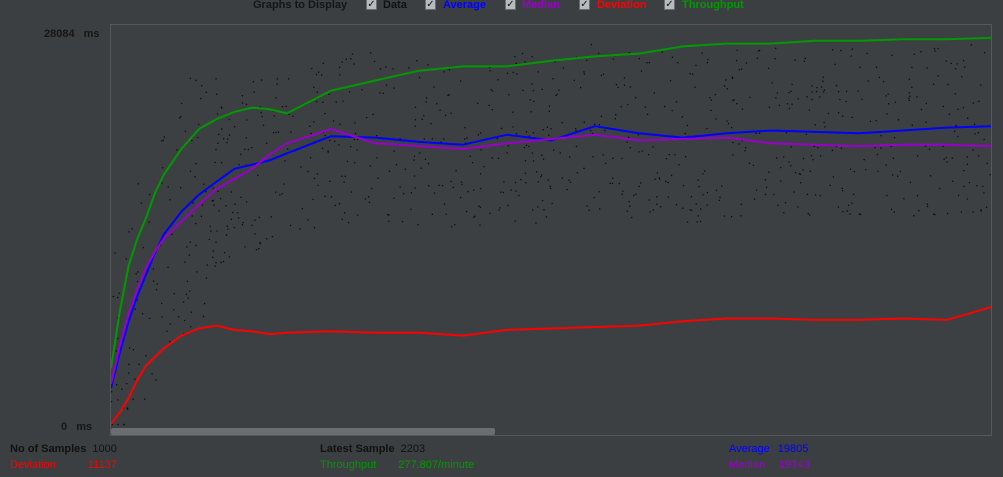  I want to click on y-axis-min-value: 0, so click(64, 427).